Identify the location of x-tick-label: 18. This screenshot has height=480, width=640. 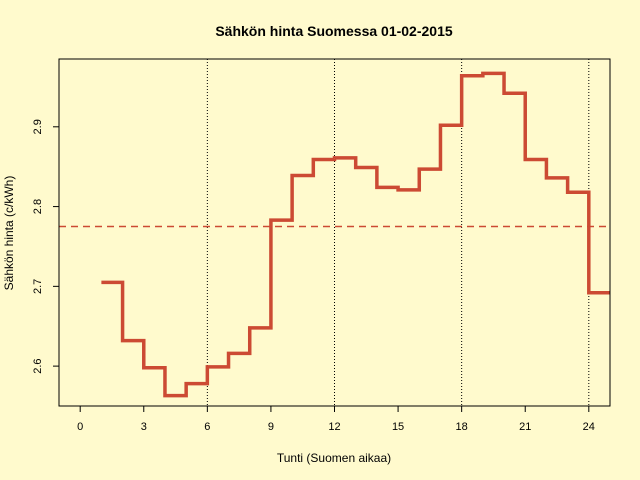
(462, 427).